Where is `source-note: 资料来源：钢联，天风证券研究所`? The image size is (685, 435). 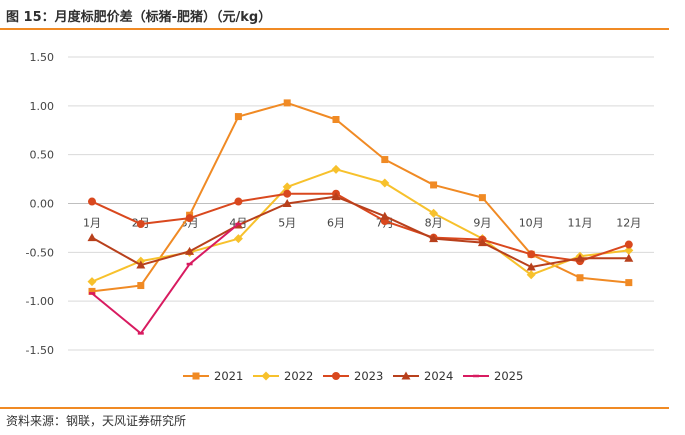
source-note: 资料来源：钢联，天风证券研究所 is located at coordinates (96, 421).